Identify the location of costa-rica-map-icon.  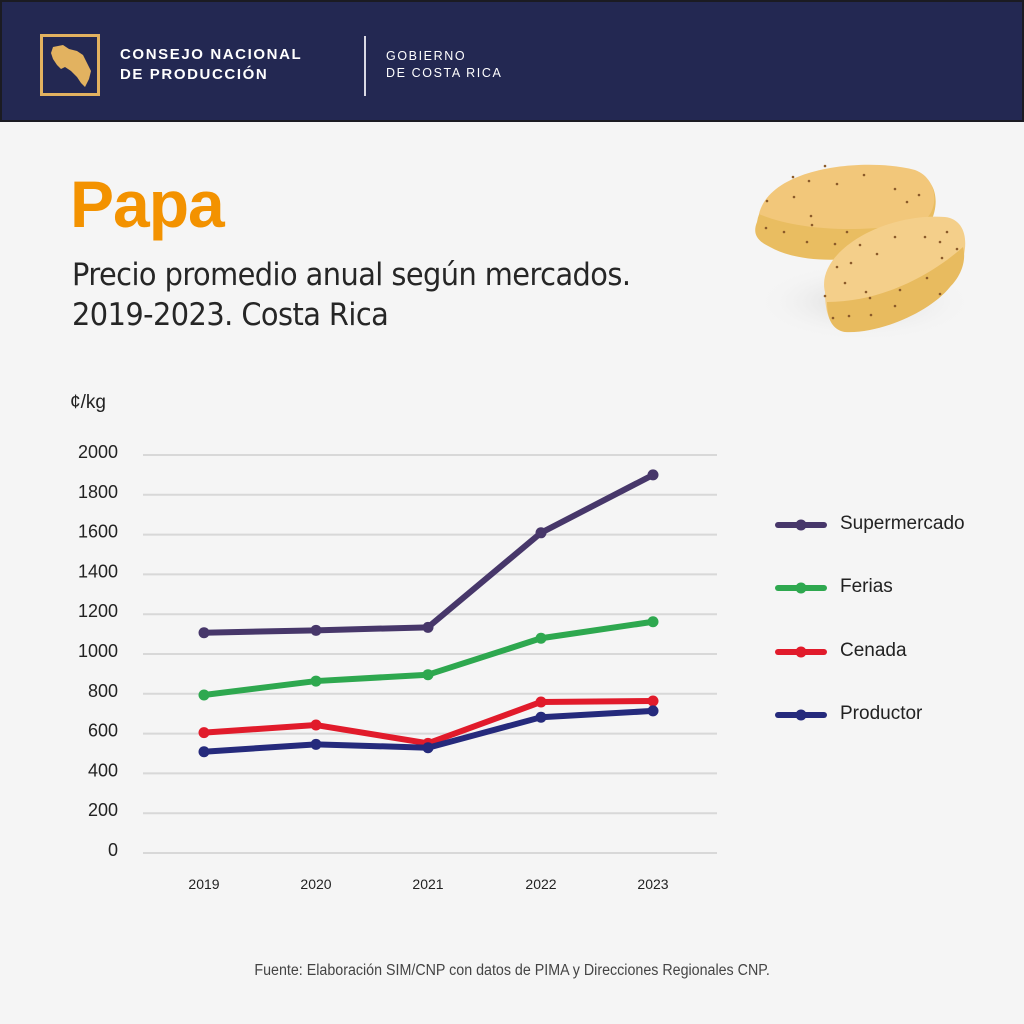
(71, 66).